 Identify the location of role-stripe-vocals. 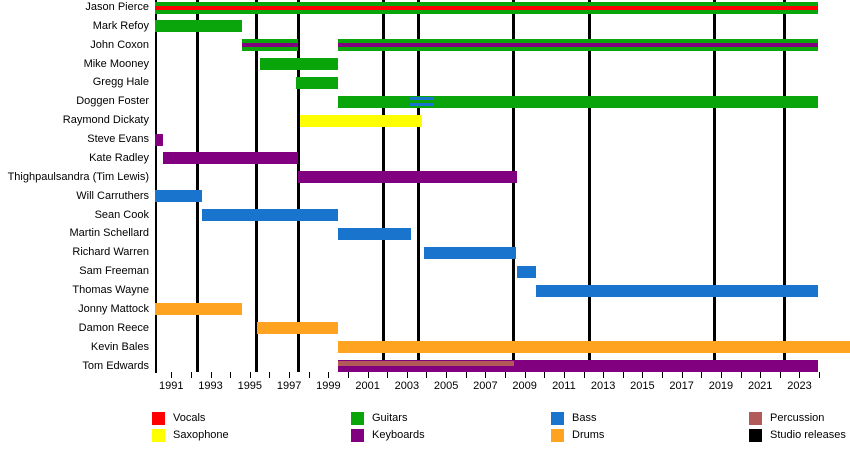
(487, 7).